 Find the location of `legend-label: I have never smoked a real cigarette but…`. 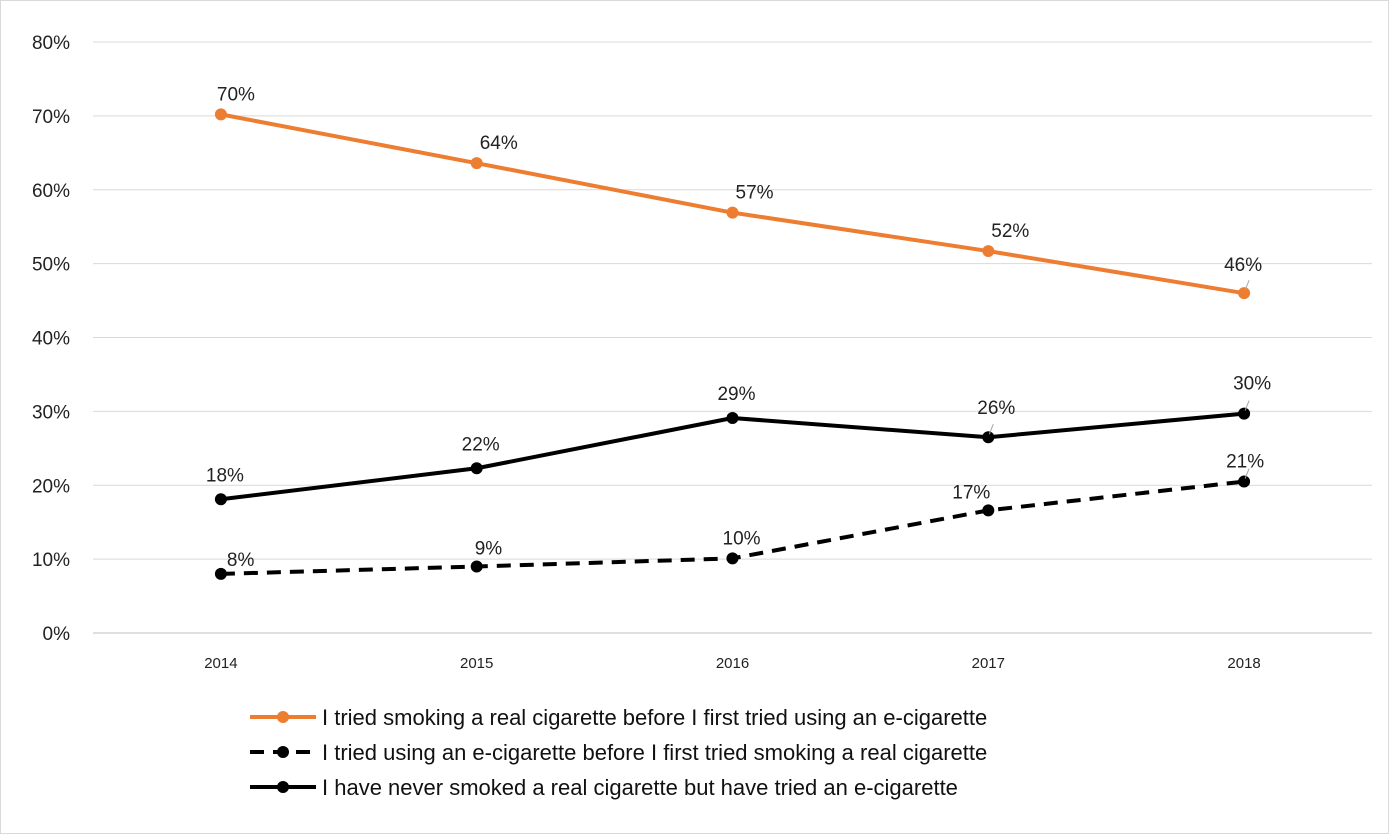

legend-label: I have never smoked a real cigarette but… is located at coordinates (640, 787).